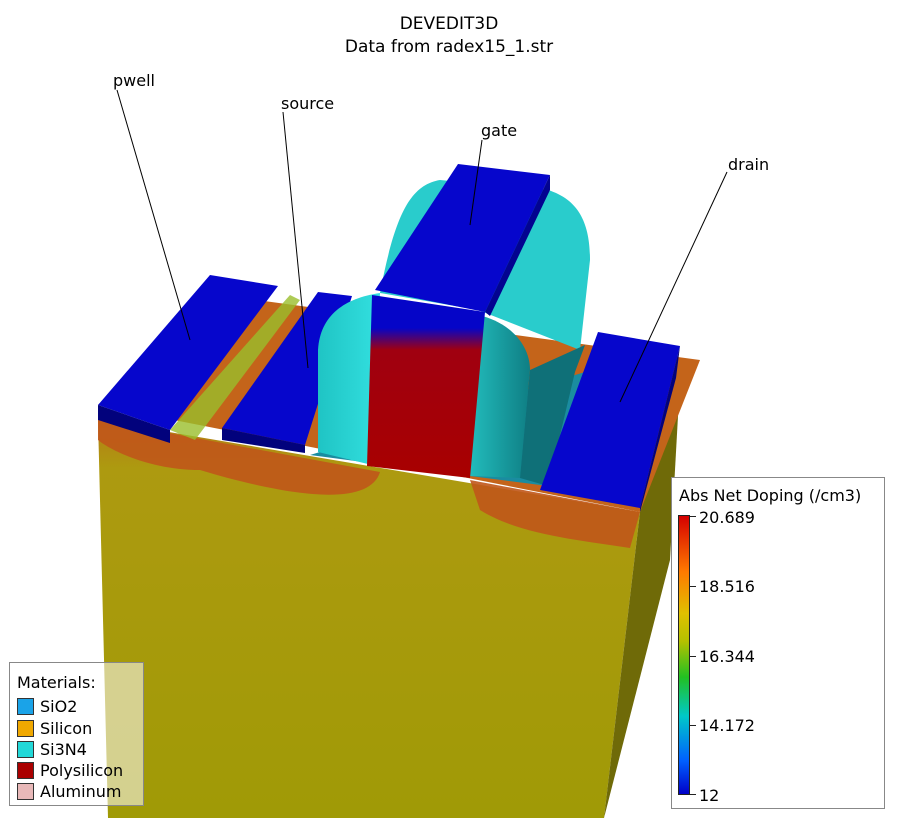 This screenshot has height=822, width=898. I want to click on legend-item-silicon: Silicon, so click(54, 728).